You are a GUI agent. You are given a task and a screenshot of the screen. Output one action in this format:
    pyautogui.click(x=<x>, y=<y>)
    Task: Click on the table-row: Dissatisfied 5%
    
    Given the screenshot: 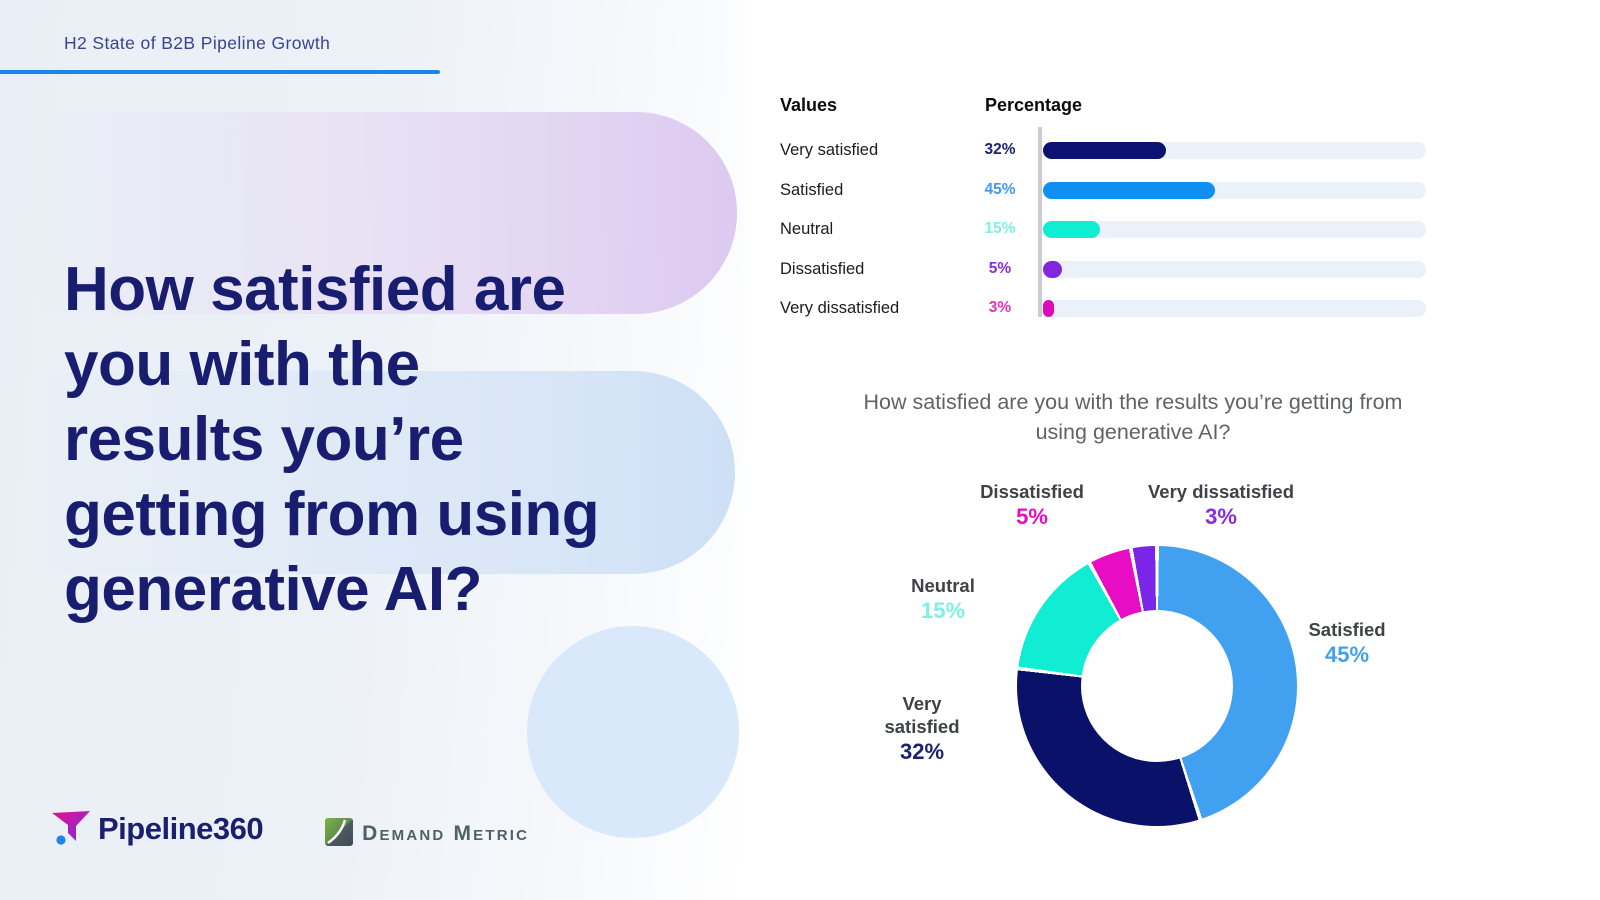 What is the action you would take?
    pyautogui.click(x=1105, y=270)
    